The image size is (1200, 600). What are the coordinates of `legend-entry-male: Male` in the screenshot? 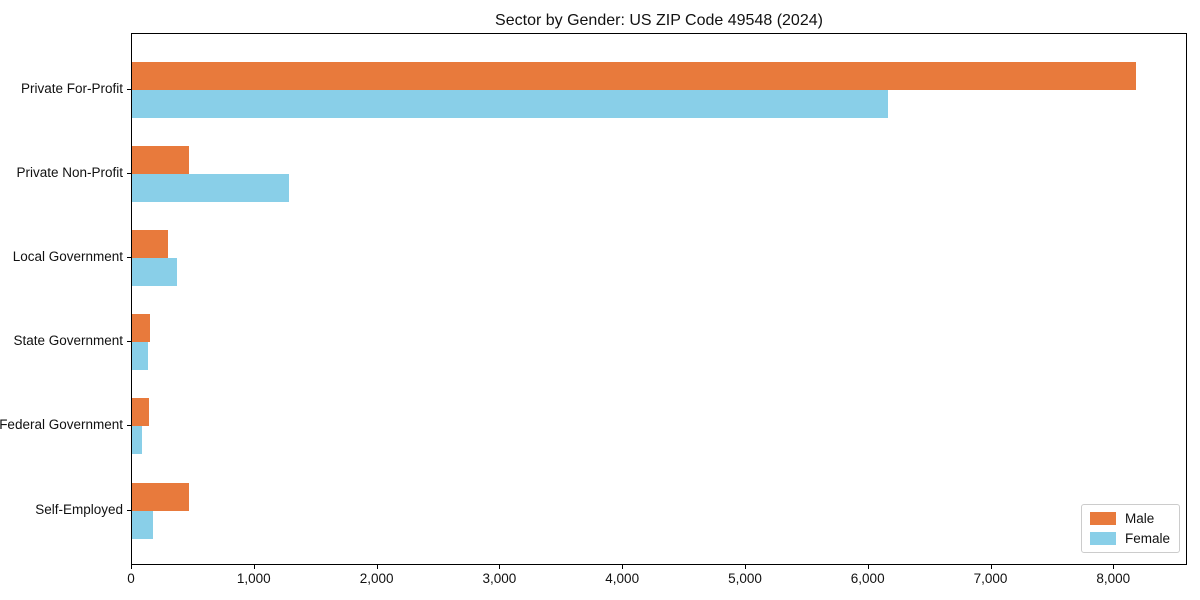 It's located at (1129, 518).